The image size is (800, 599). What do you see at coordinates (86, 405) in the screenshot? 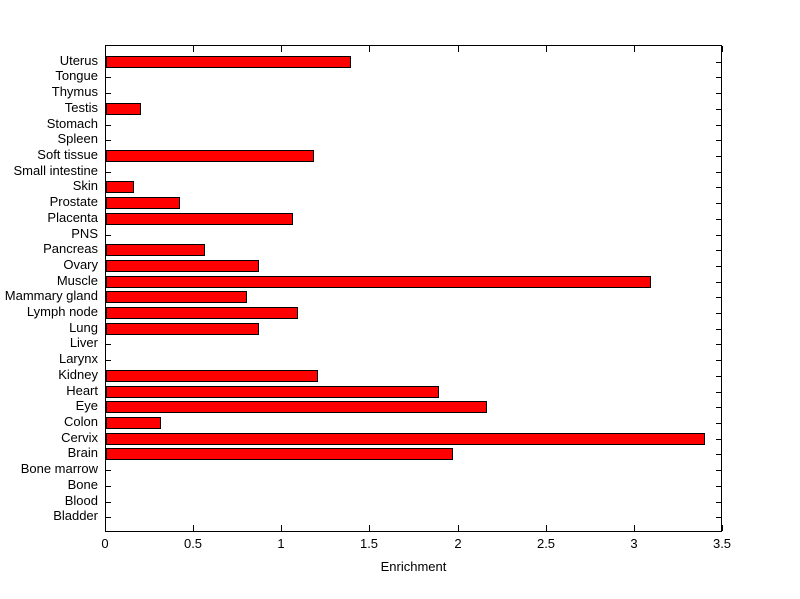
I see `y-tick-label: Eye` at bounding box center [86, 405].